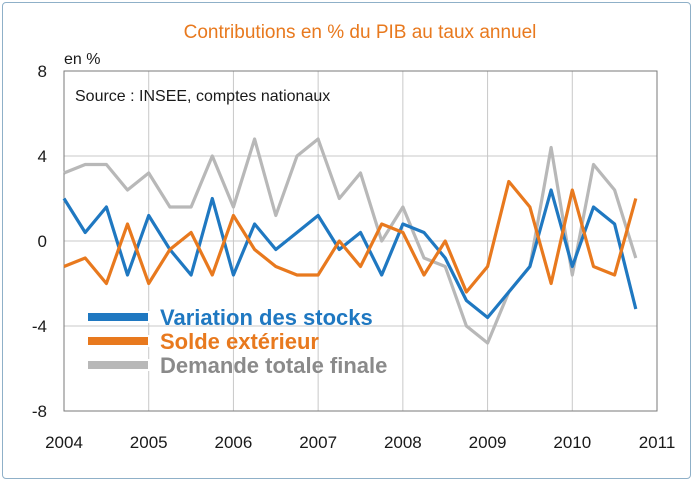  What do you see at coordinates (234, 442) in the screenshot?
I see `x-tick-label: 2006` at bounding box center [234, 442].